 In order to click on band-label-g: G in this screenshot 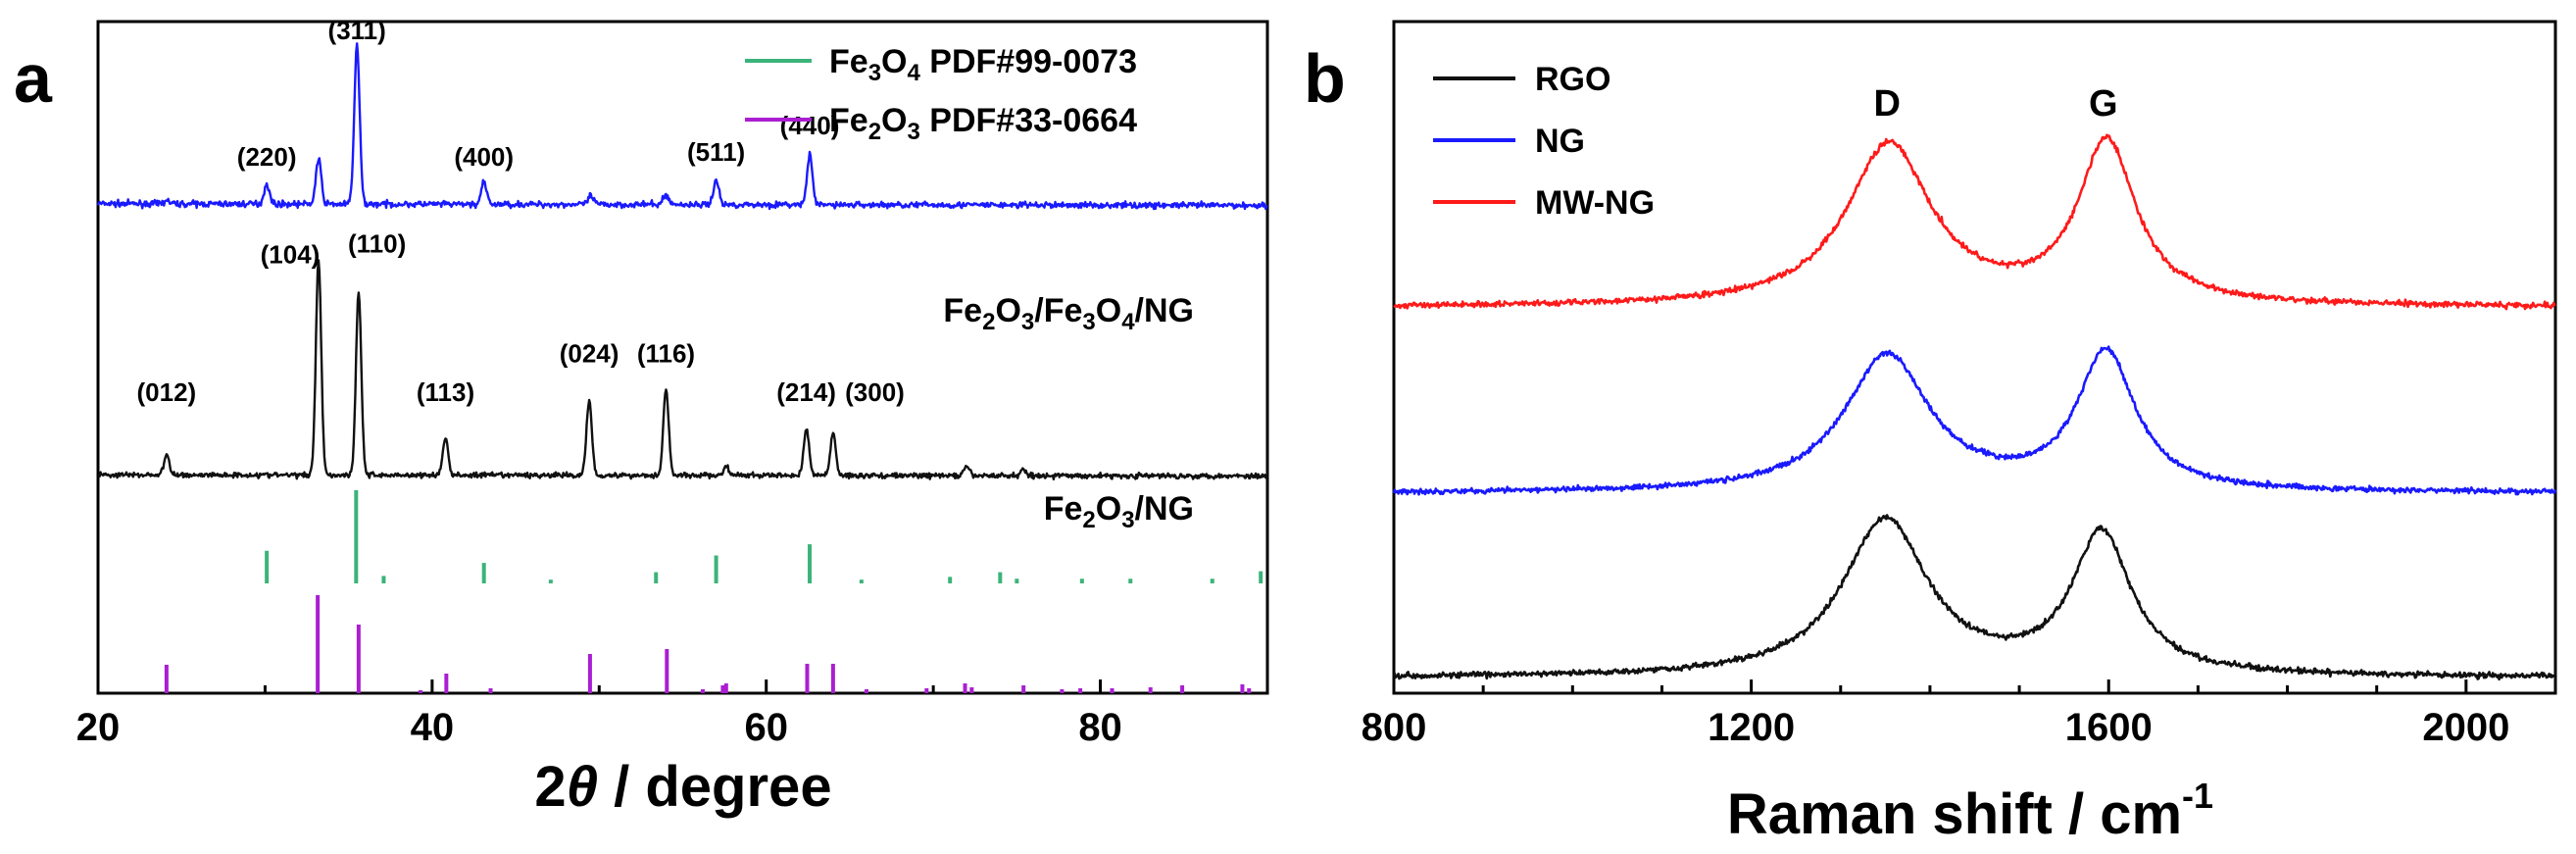, I will do `click(2103, 104)`.